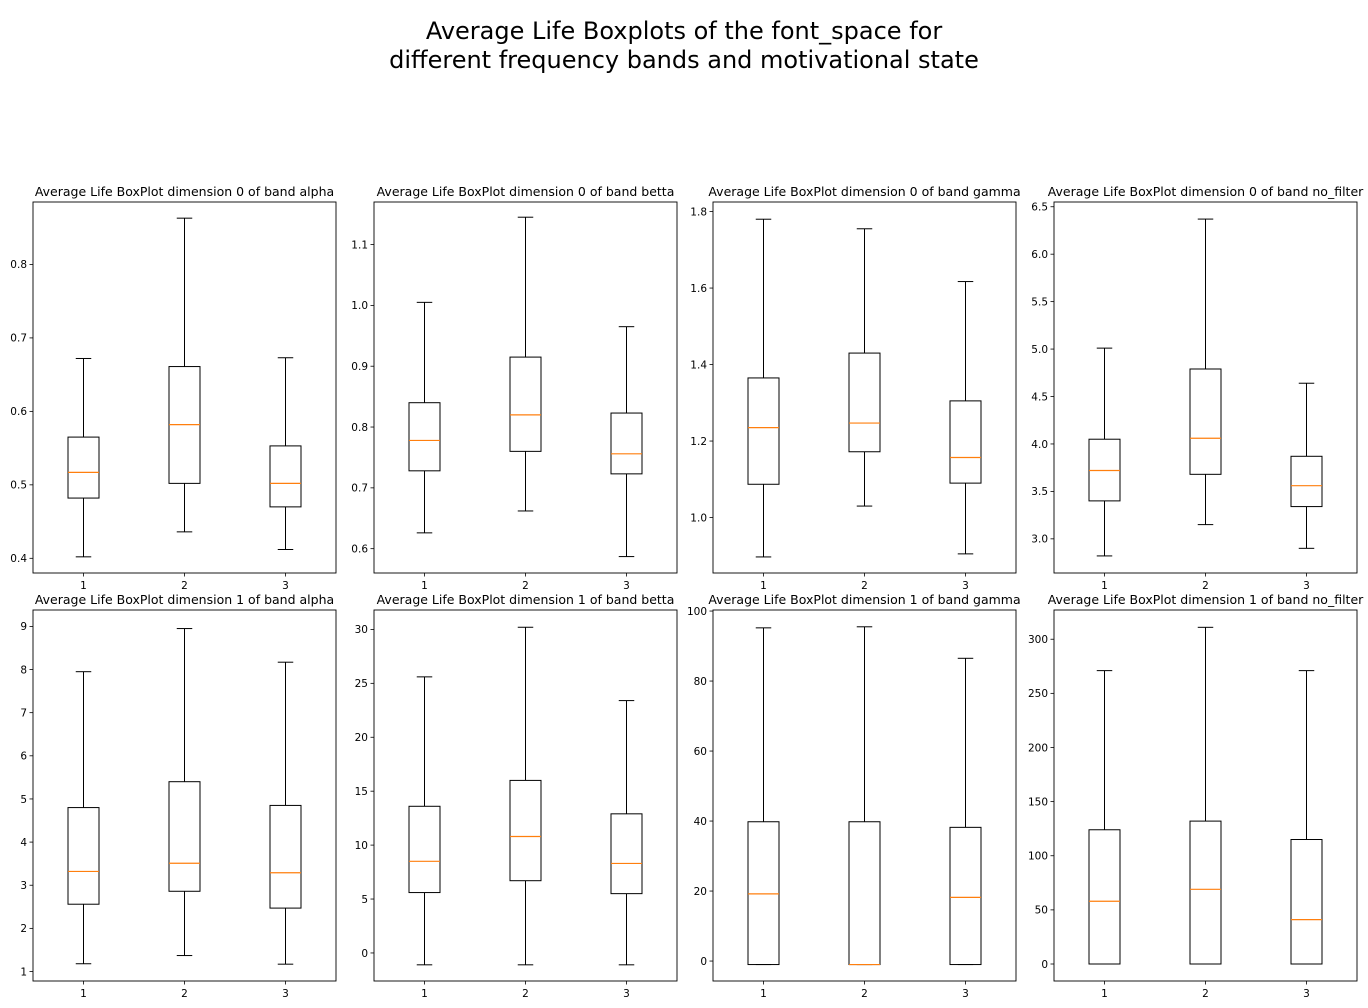 The width and height of the screenshot is (1368, 1008). Describe the element at coordinates (1039, 397) in the screenshot. I see `y-tick-label: 4.5` at that location.